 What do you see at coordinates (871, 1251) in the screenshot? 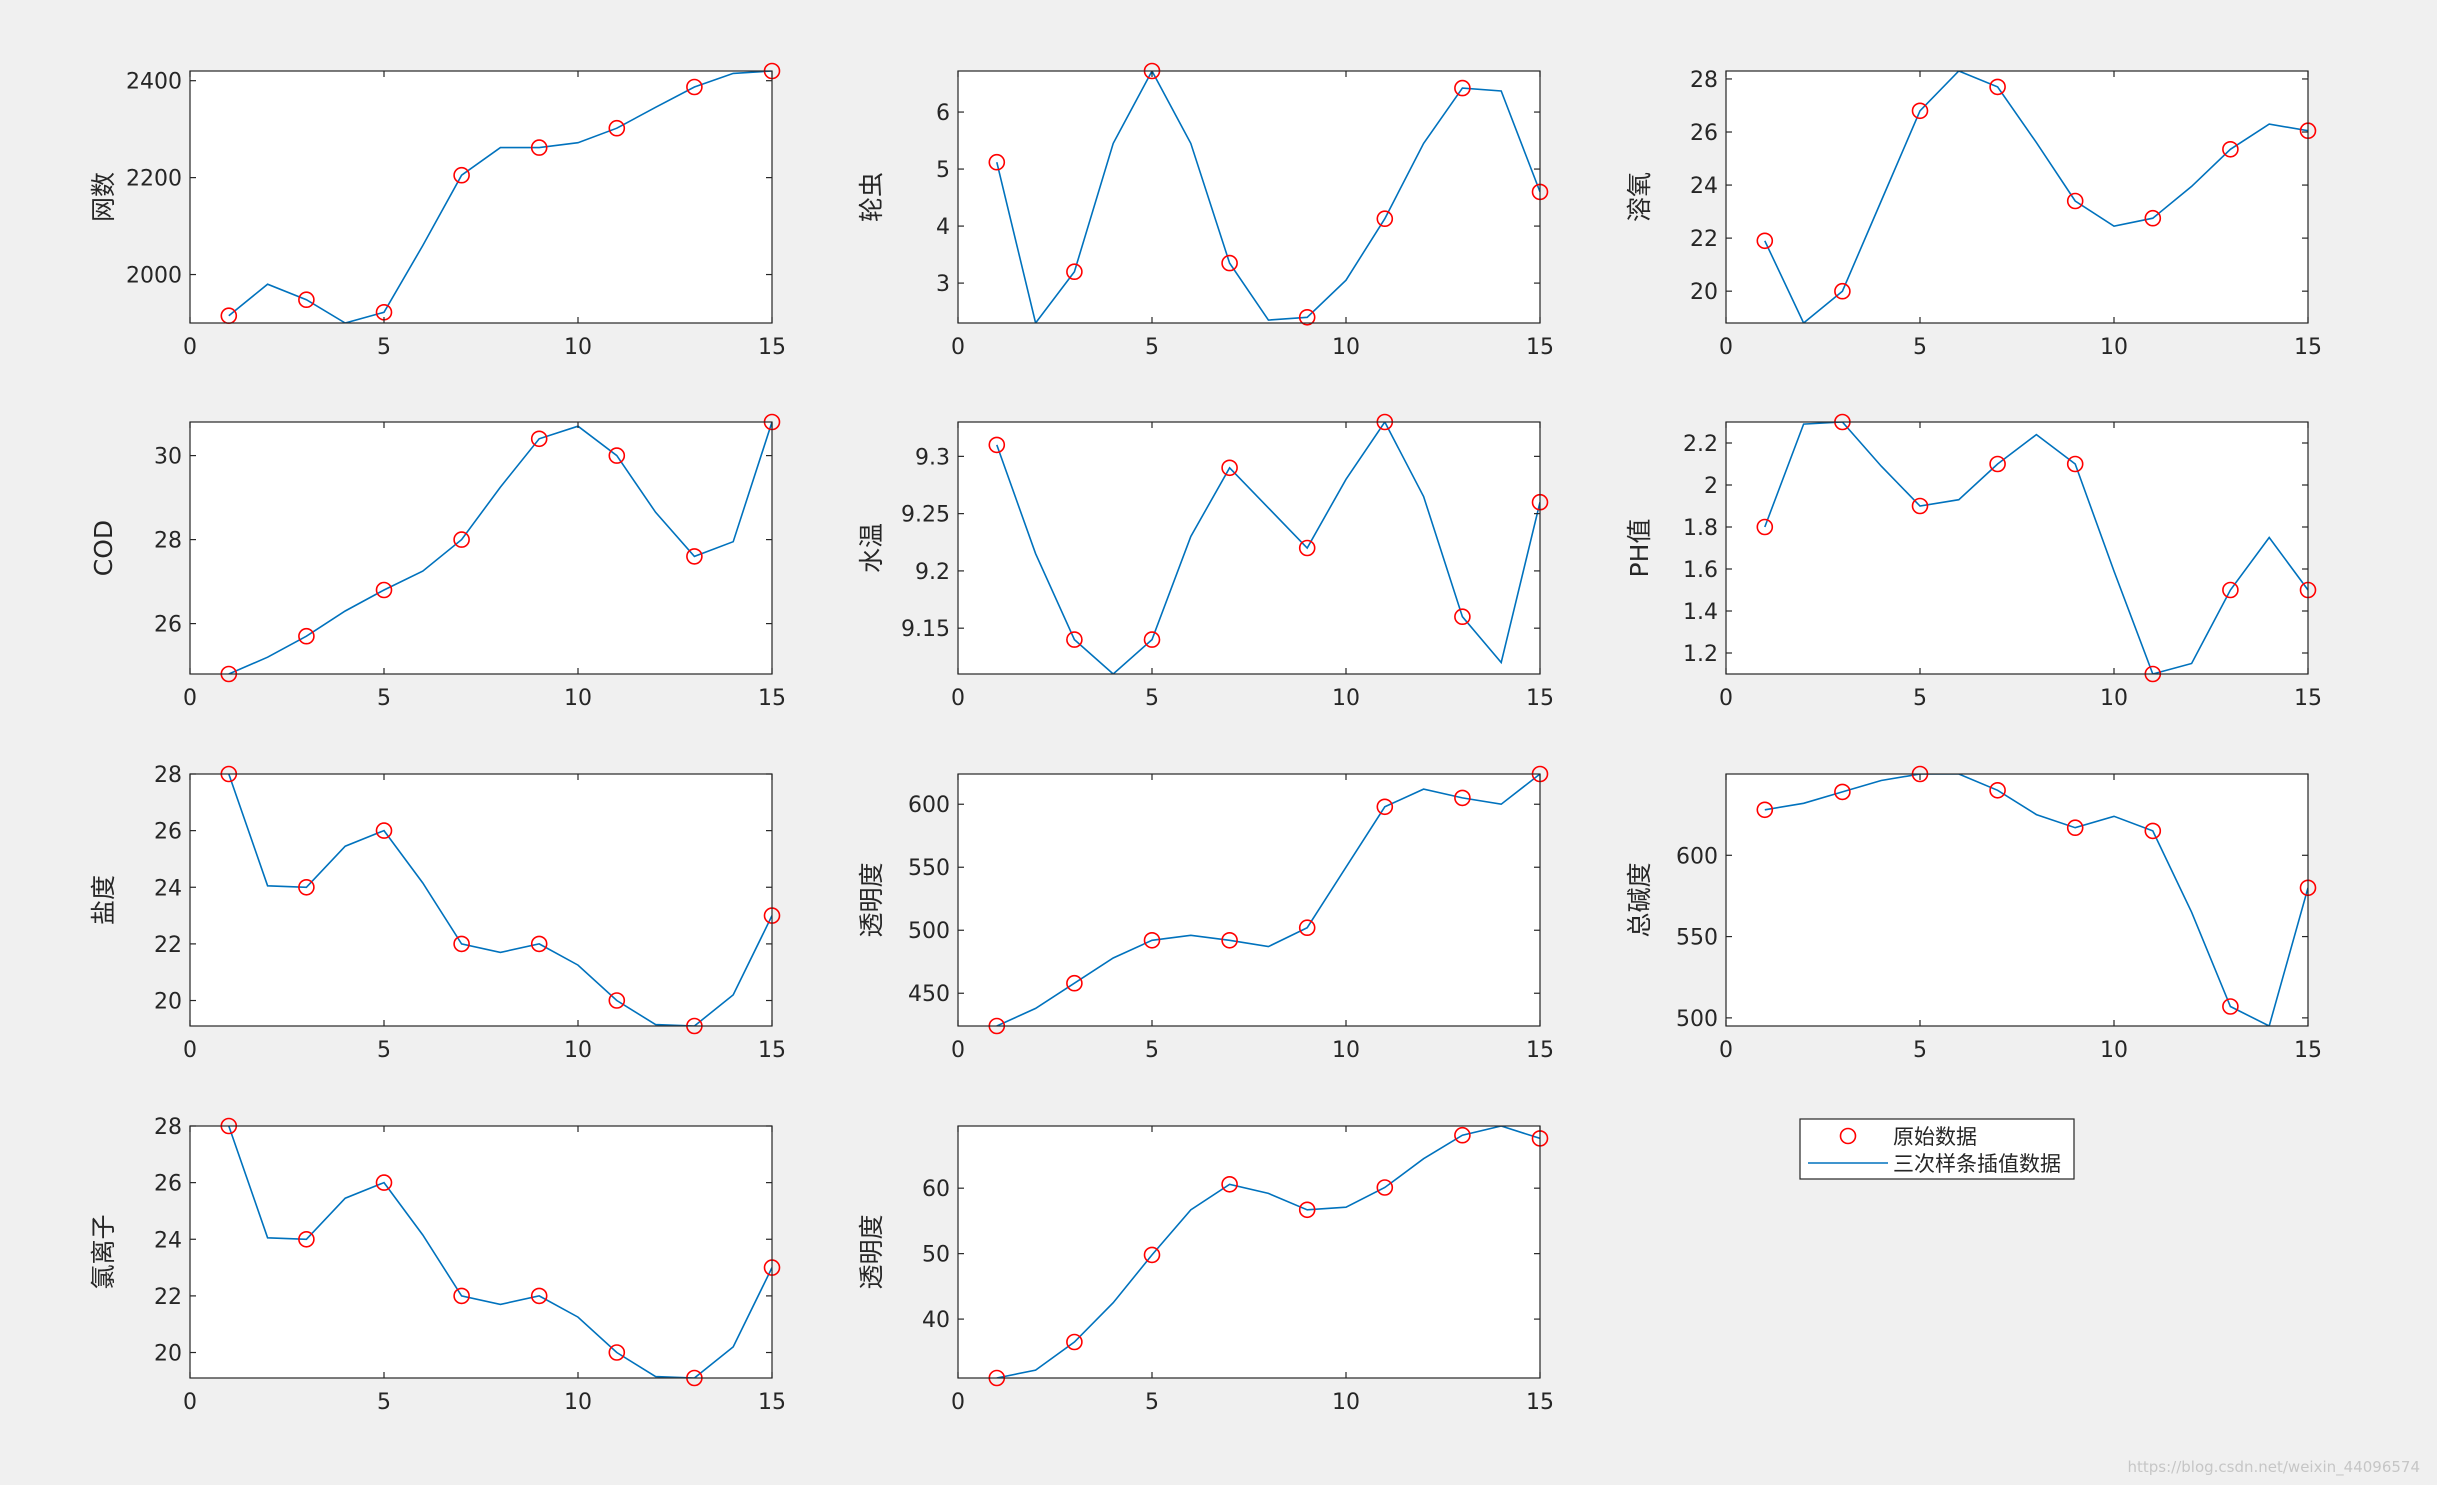
I see `y-axis-label: 透明度` at bounding box center [871, 1251].